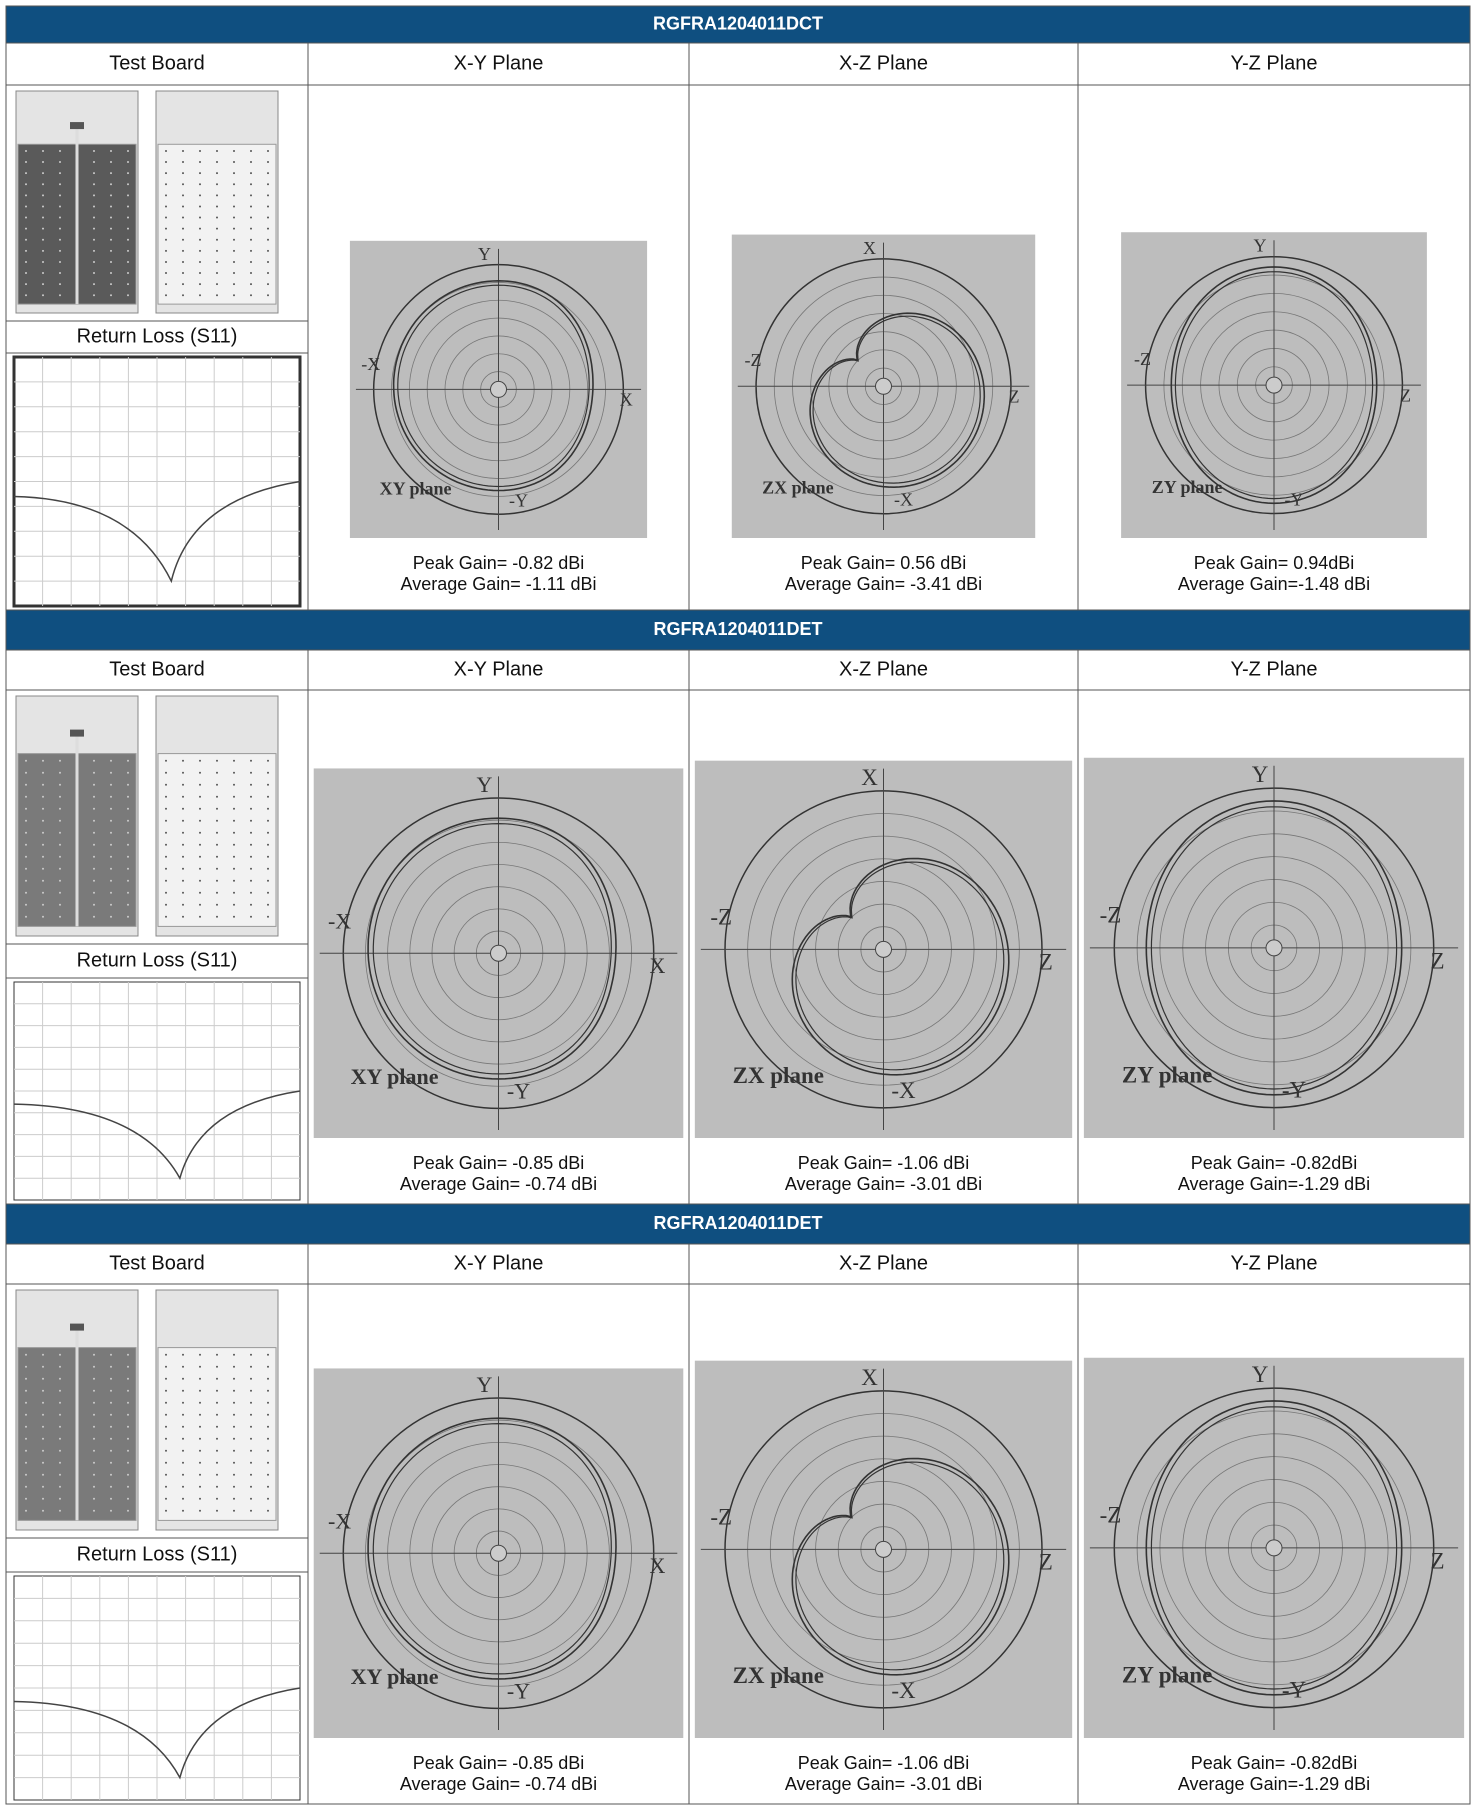 The height and width of the screenshot is (1811, 1478). Describe the element at coordinates (217, 224) in the screenshot. I see `board-ground` at that location.